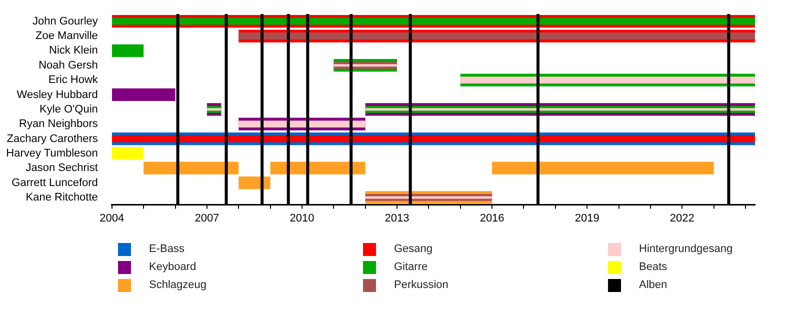  I want to click on y-tick-label: Noah Gersh, so click(68, 65).